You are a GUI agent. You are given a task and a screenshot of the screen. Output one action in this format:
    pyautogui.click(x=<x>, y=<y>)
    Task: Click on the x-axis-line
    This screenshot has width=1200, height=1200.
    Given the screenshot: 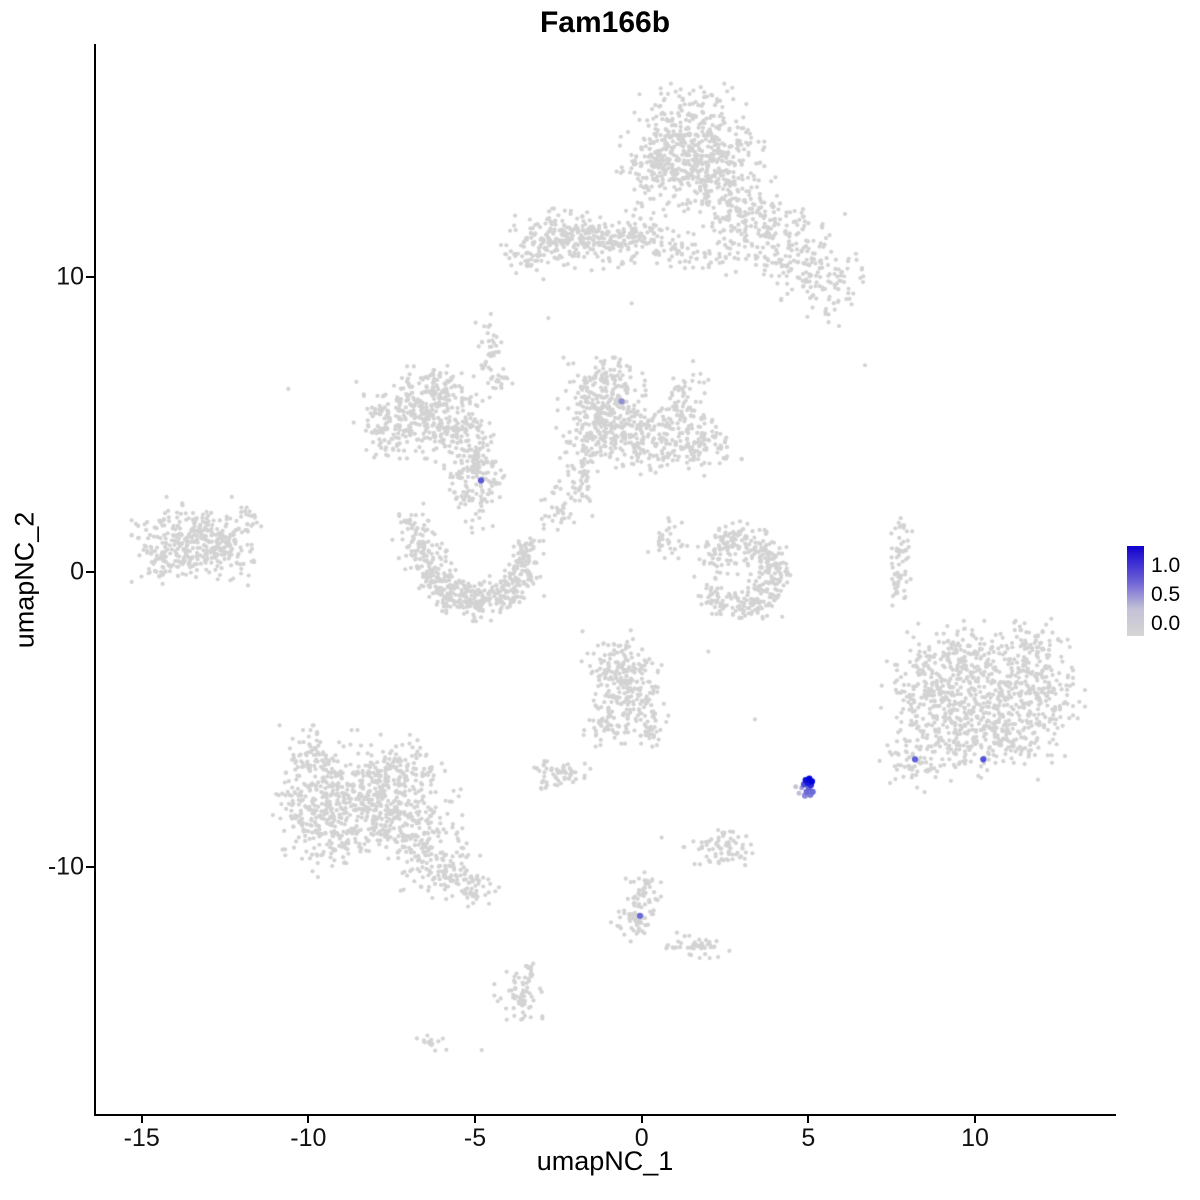 What is the action you would take?
    pyautogui.click(x=605, y=1115)
    